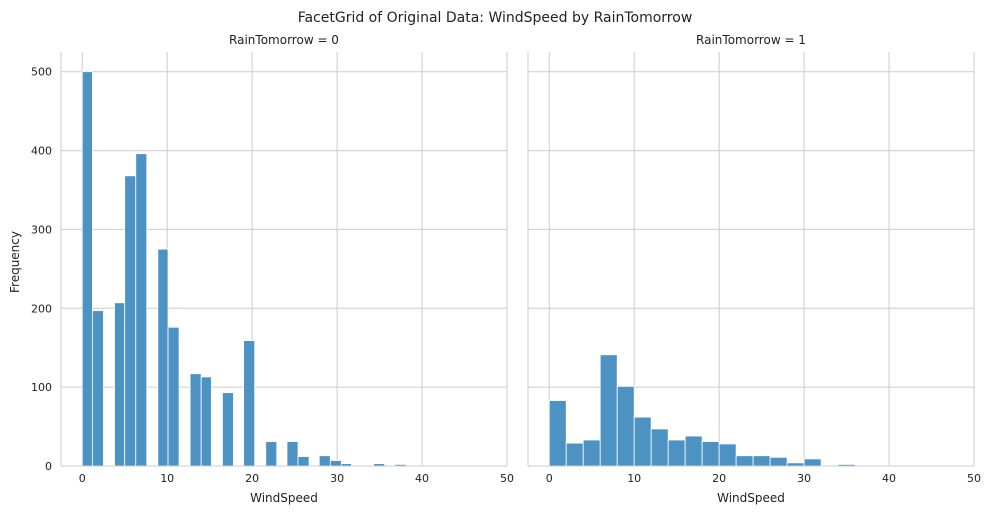 Image resolution: width=990 pixels, height=515 pixels. Describe the element at coordinates (41, 151) in the screenshot. I see `y-tick-label: 400` at that location.